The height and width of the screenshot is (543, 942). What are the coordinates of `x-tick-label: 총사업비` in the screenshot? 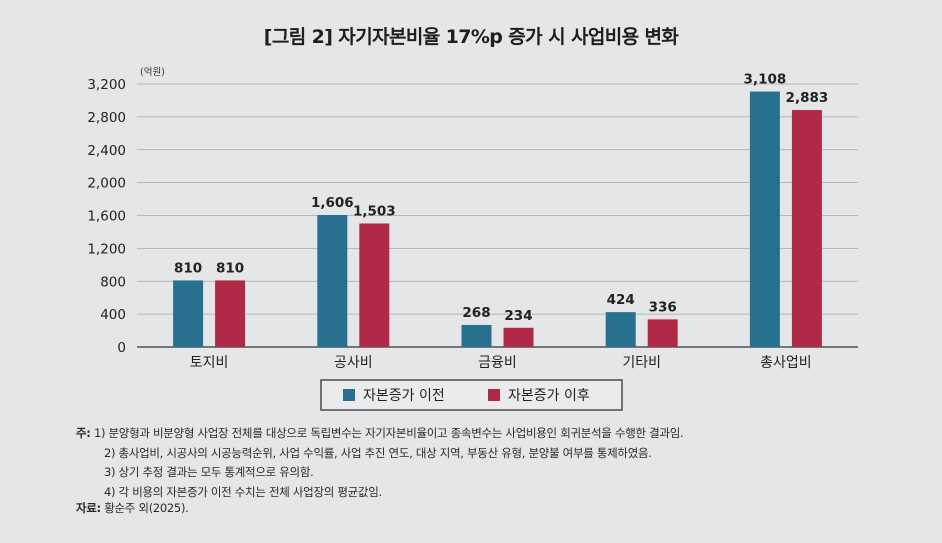 It's located at (786, 363).